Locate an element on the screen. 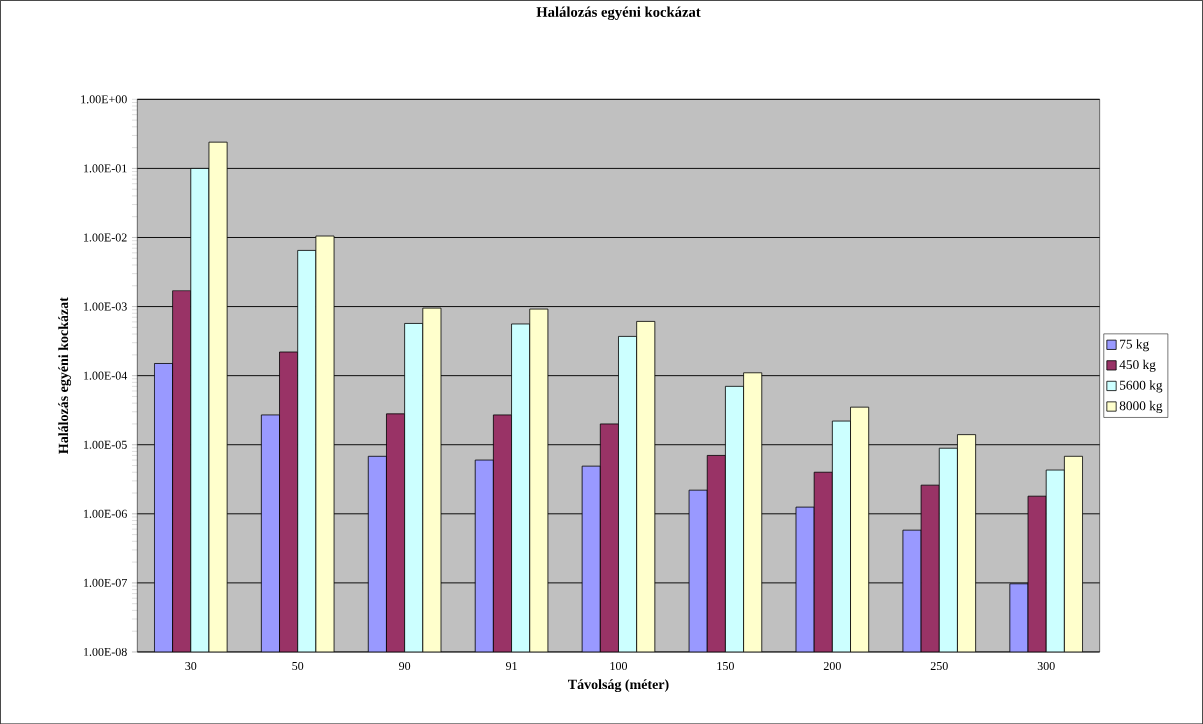 This screenshot has height=724, width=1203. x-tick-label: 100 is located at coordinates (619, 665).